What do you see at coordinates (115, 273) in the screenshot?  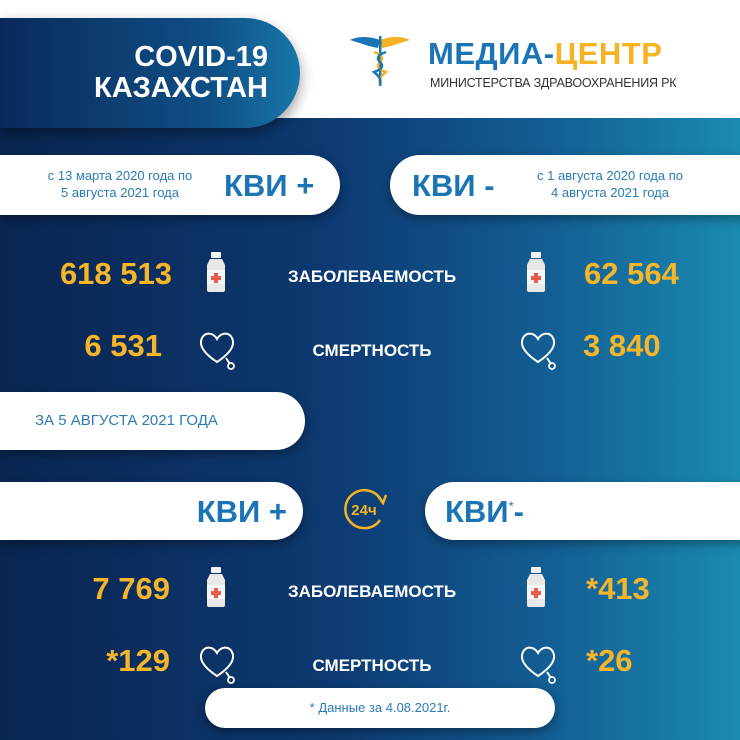 I see `cumulative-positive-cases: 618 513` at bounding box center [115, 273].